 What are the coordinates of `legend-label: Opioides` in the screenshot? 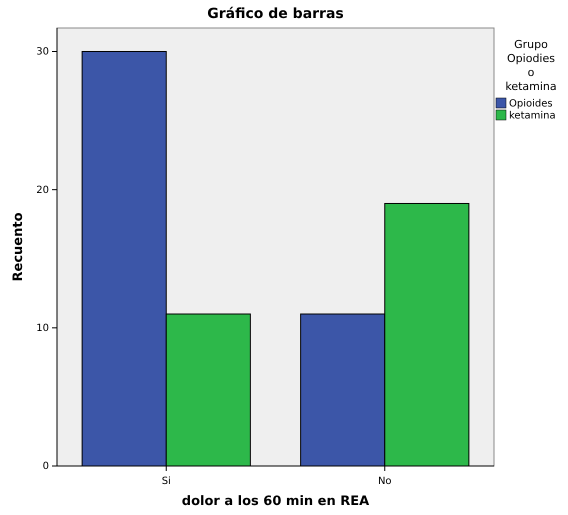 It's located at (531, 104).